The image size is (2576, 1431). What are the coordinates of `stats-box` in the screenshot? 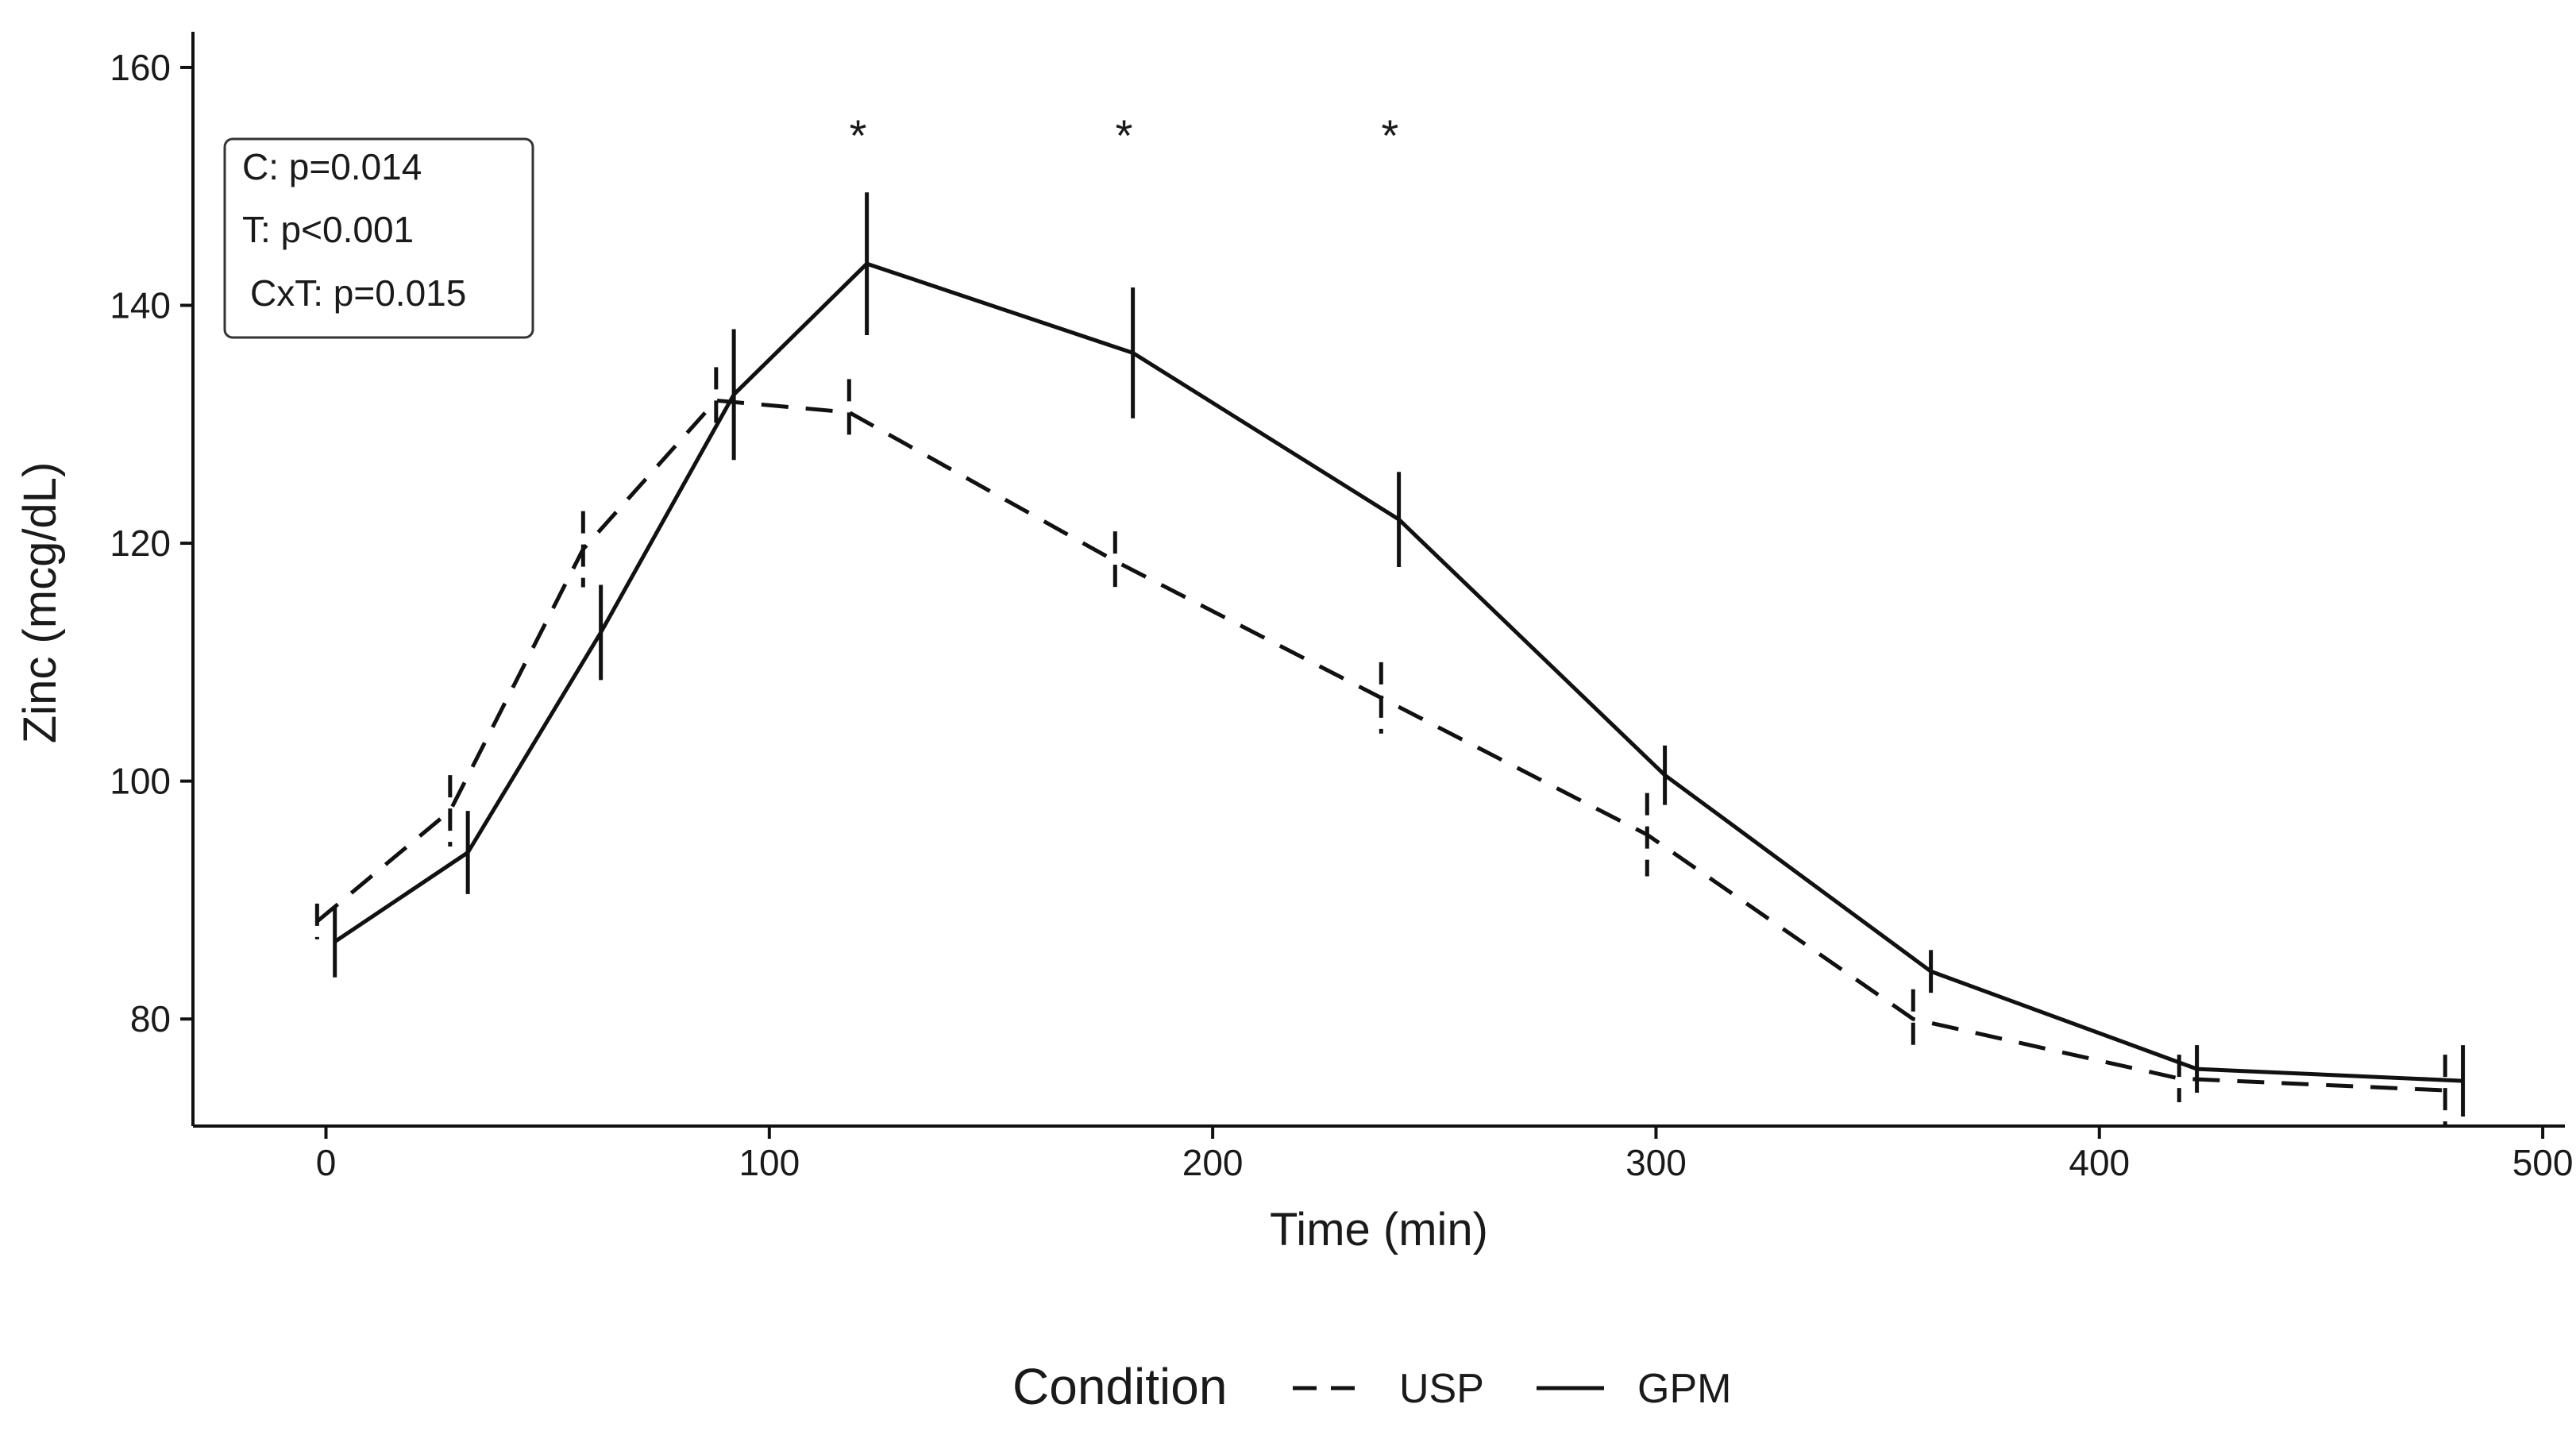 It's located at (378, 238).